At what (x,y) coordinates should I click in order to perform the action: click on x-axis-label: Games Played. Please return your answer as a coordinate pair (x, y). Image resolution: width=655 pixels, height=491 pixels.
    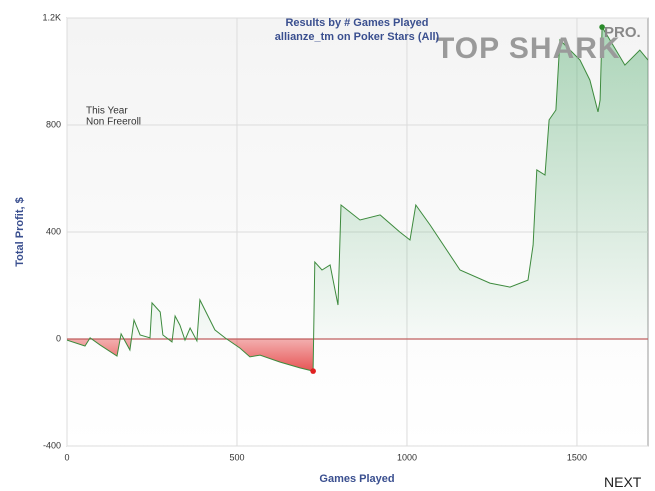
    Looking at the image, I should click on (356, 479).